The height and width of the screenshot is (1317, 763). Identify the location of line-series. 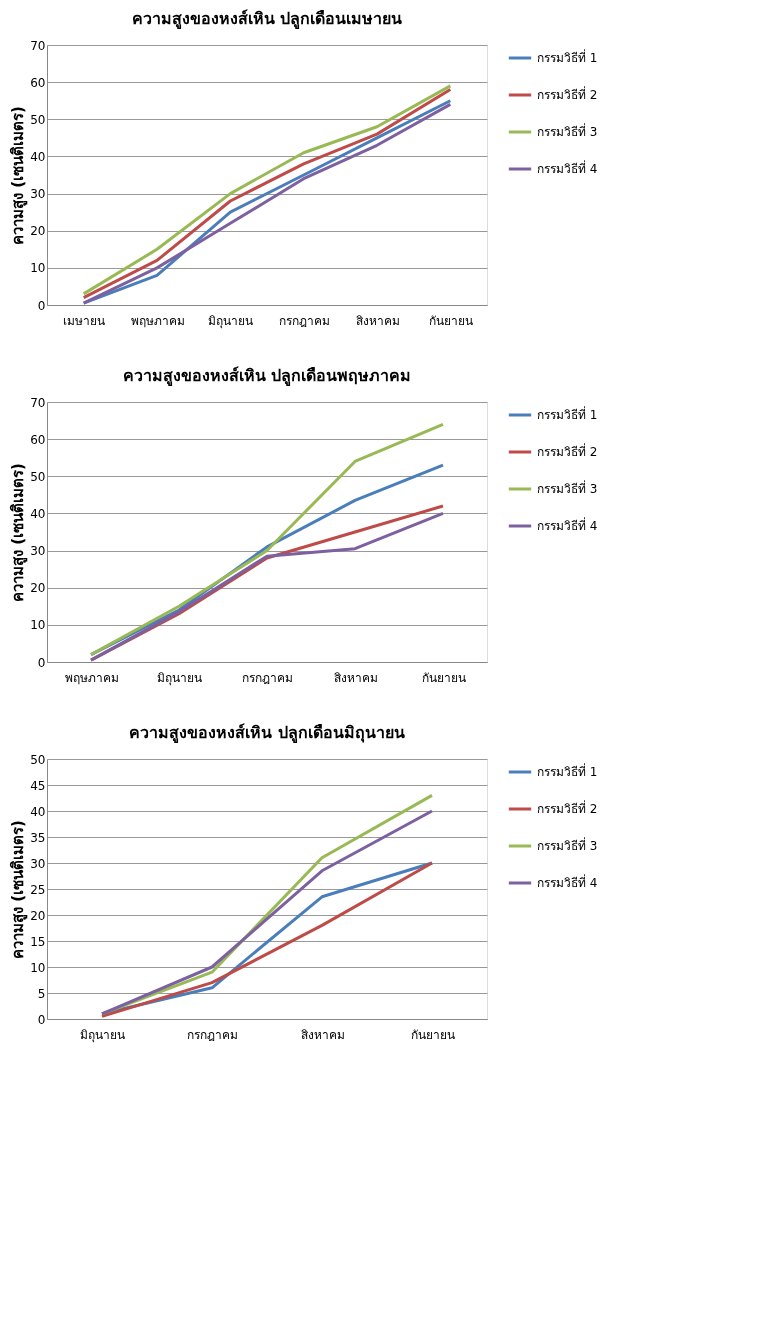
(267, 539).